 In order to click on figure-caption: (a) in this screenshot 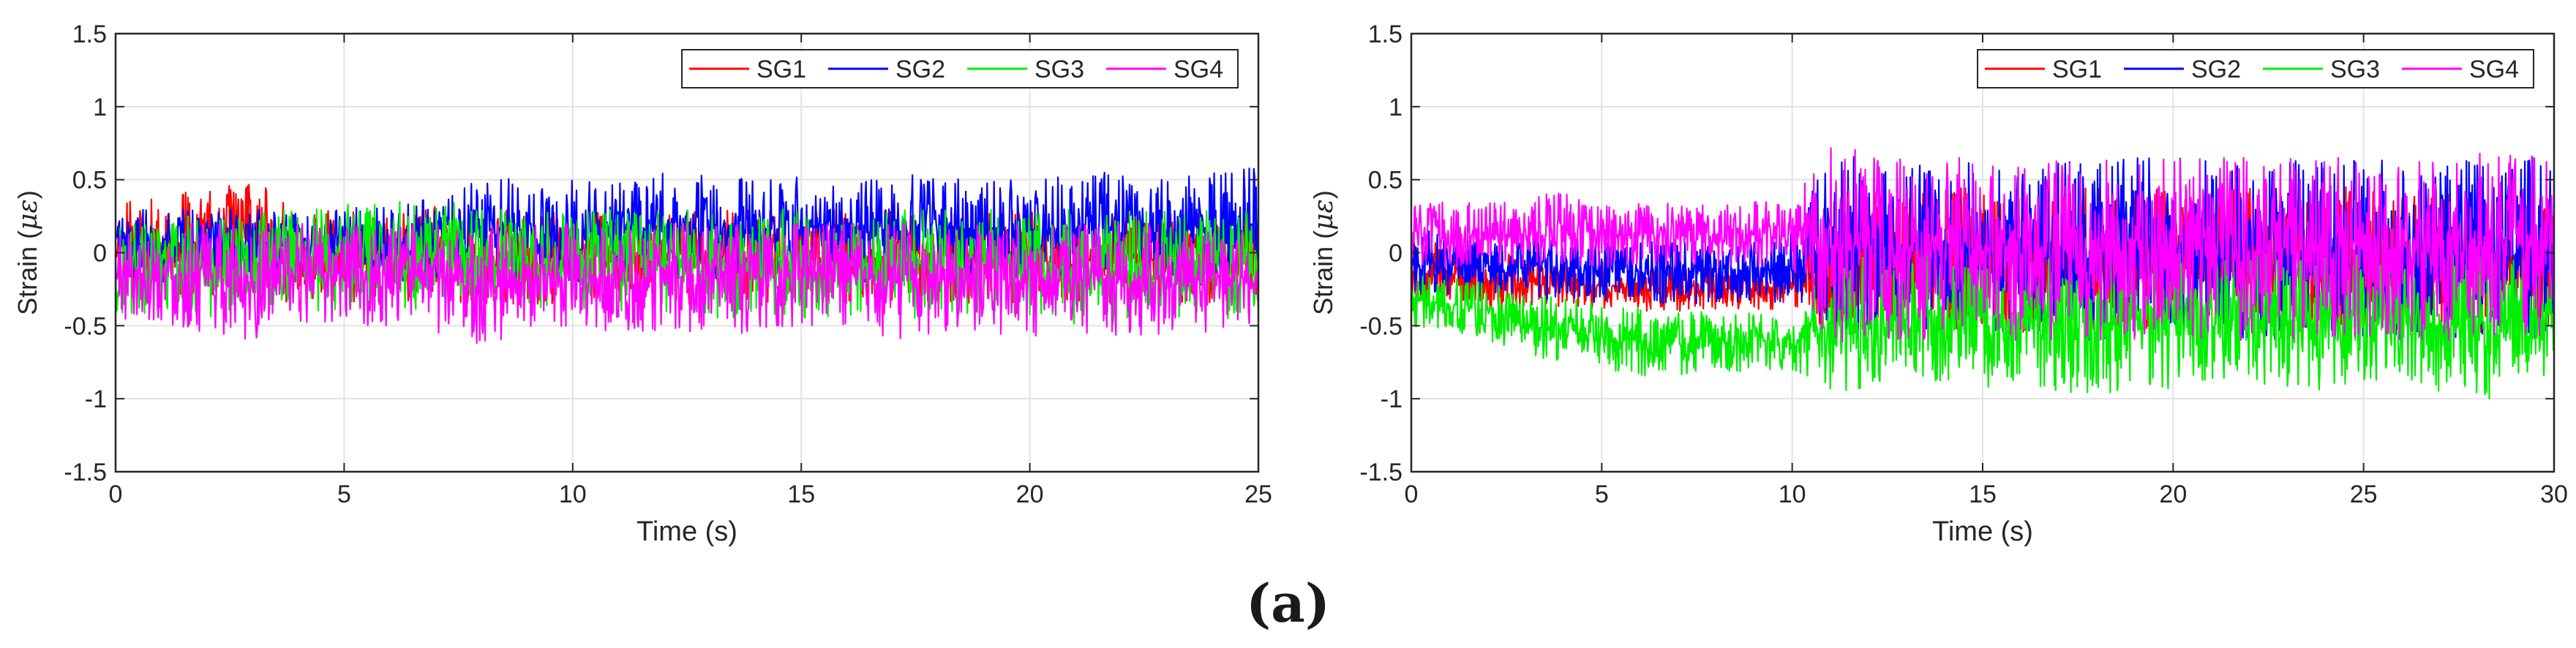, I will do `click(1288, 603)`.